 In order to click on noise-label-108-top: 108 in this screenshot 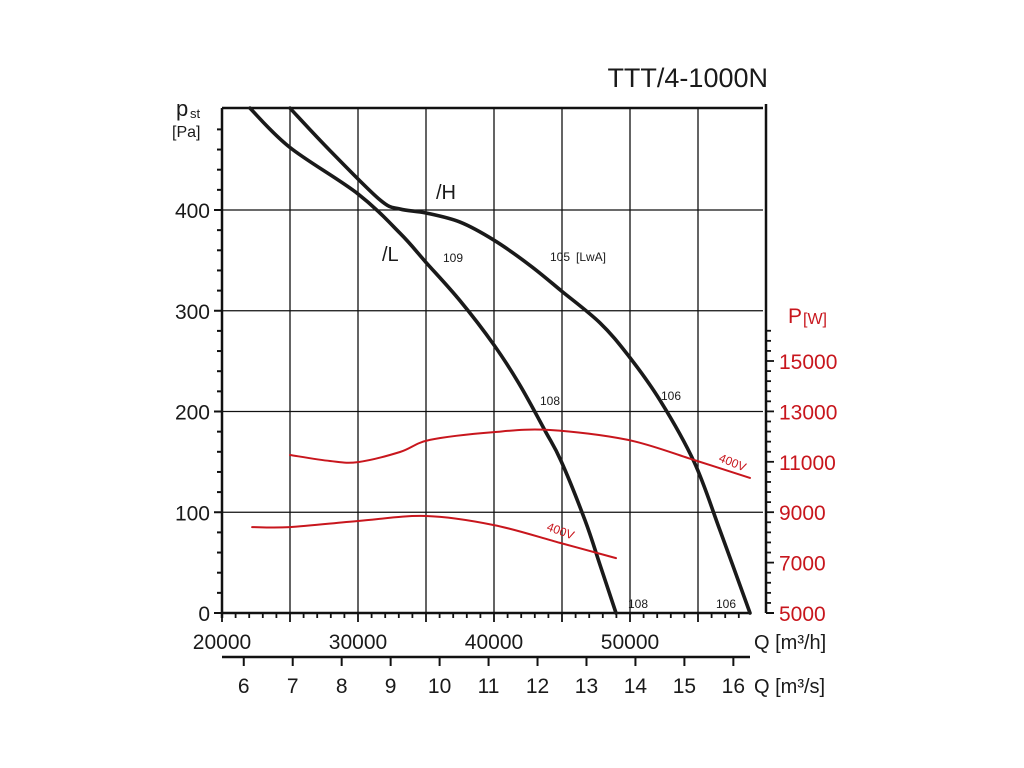, I will do `click(550, 401)`.